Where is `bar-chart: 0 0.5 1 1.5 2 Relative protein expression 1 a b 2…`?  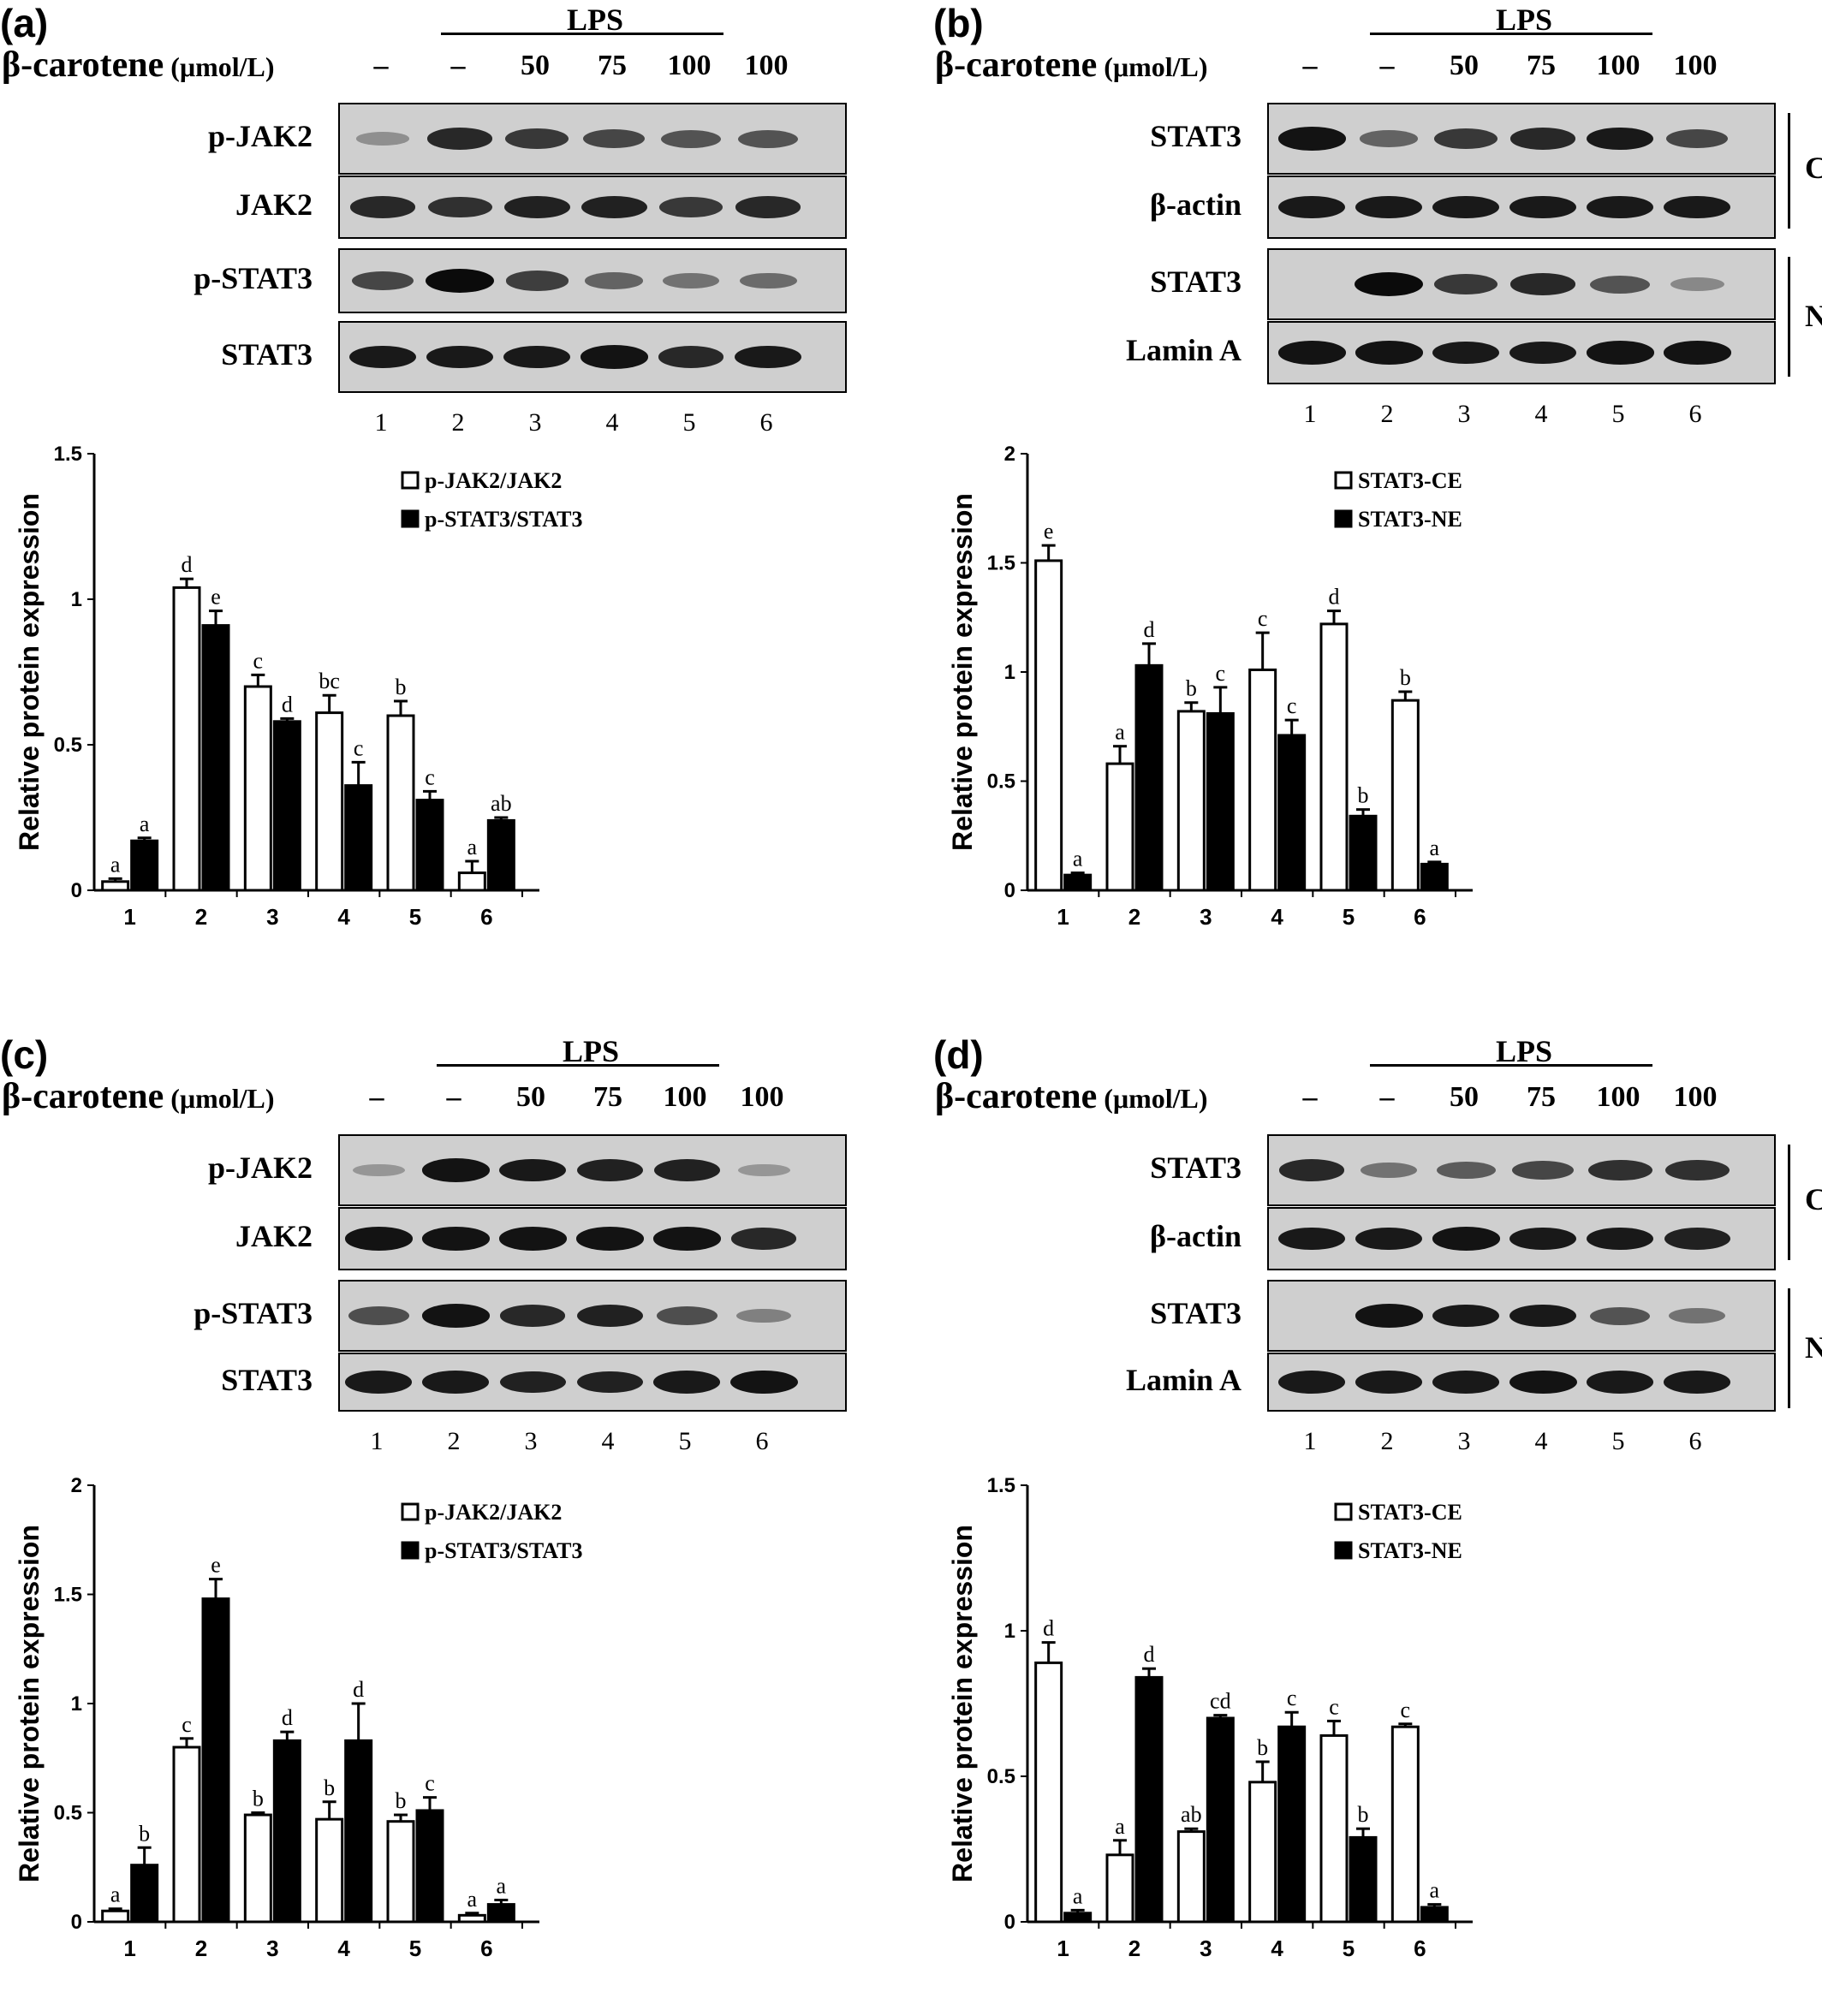
bar-chart: 0 0.5 1 1.5 2 Relative protein expression 1 a b 2… is located at coordinates (298, 1717).